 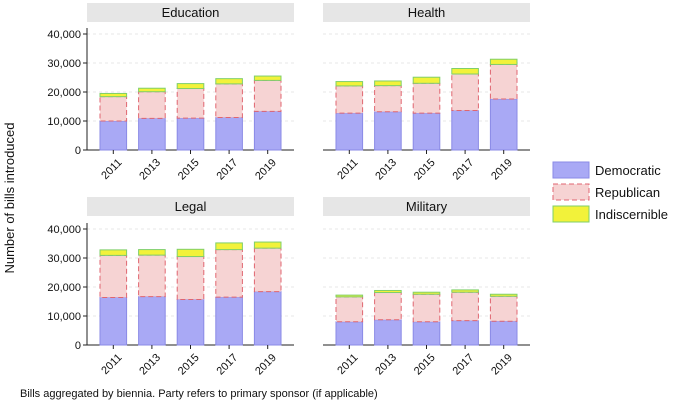 I want to click on panel-title: Military, so click(x=427, y=206).